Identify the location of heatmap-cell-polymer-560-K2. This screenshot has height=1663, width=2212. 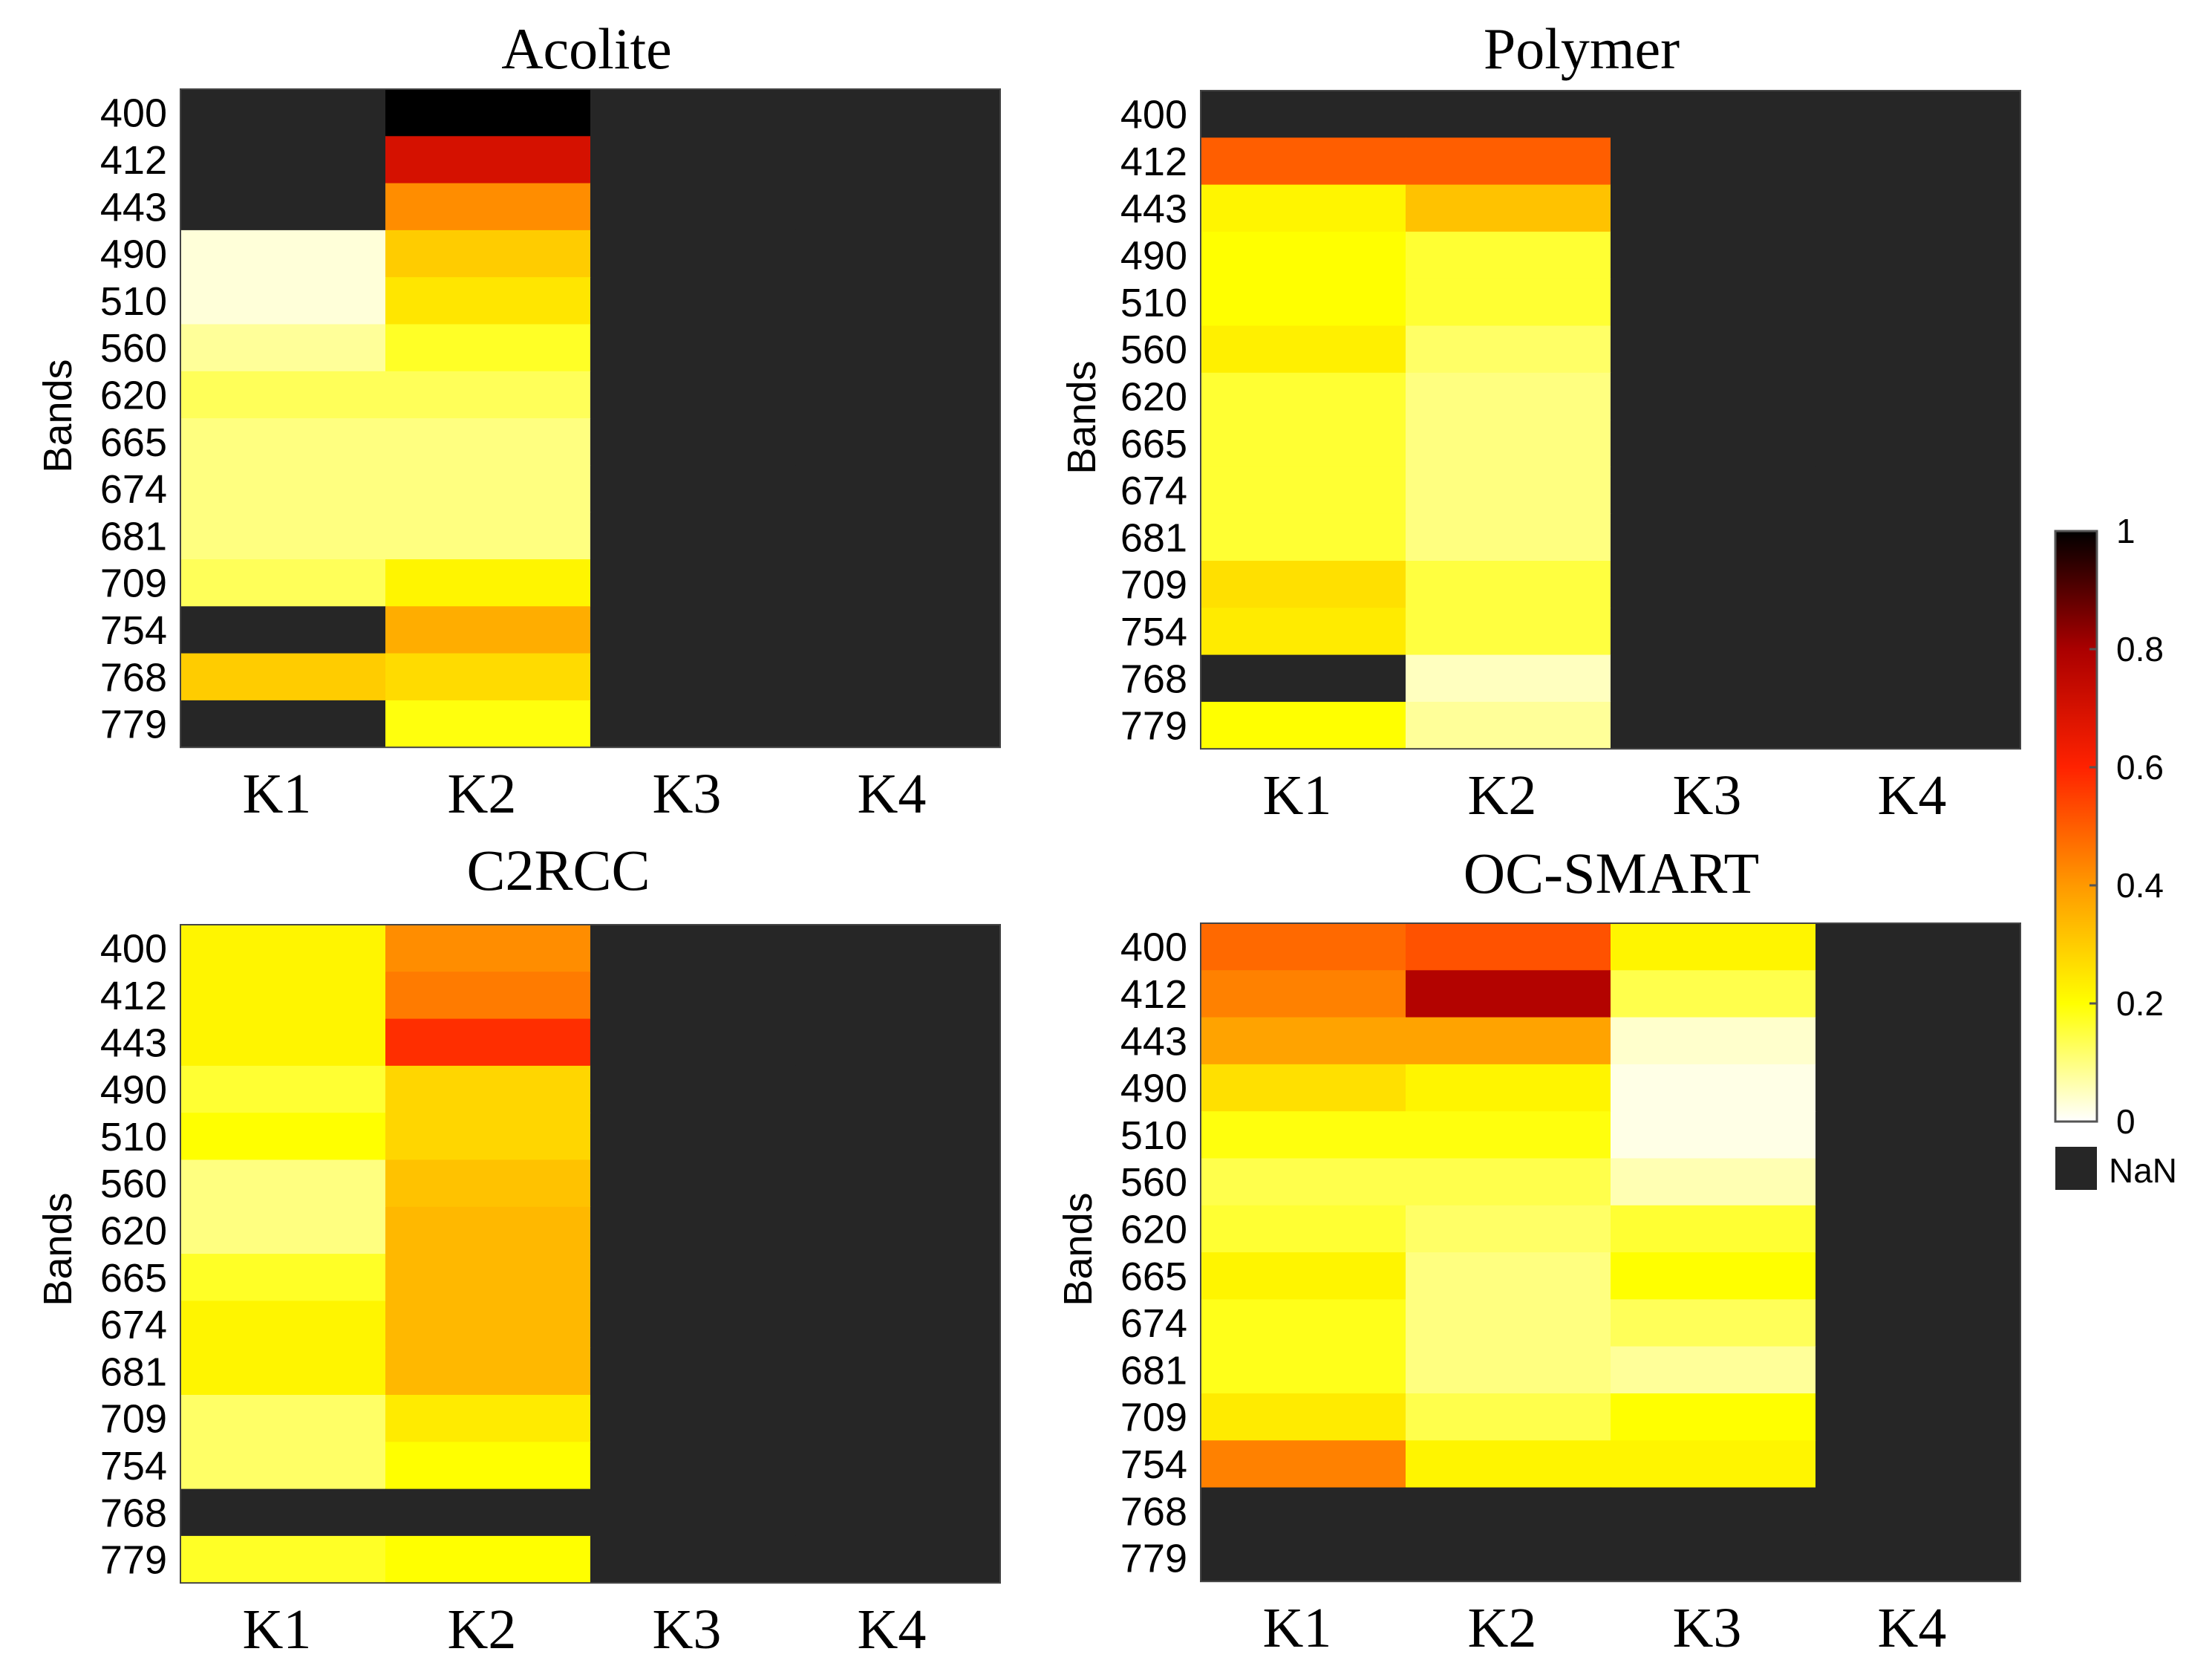
(1508, 349).